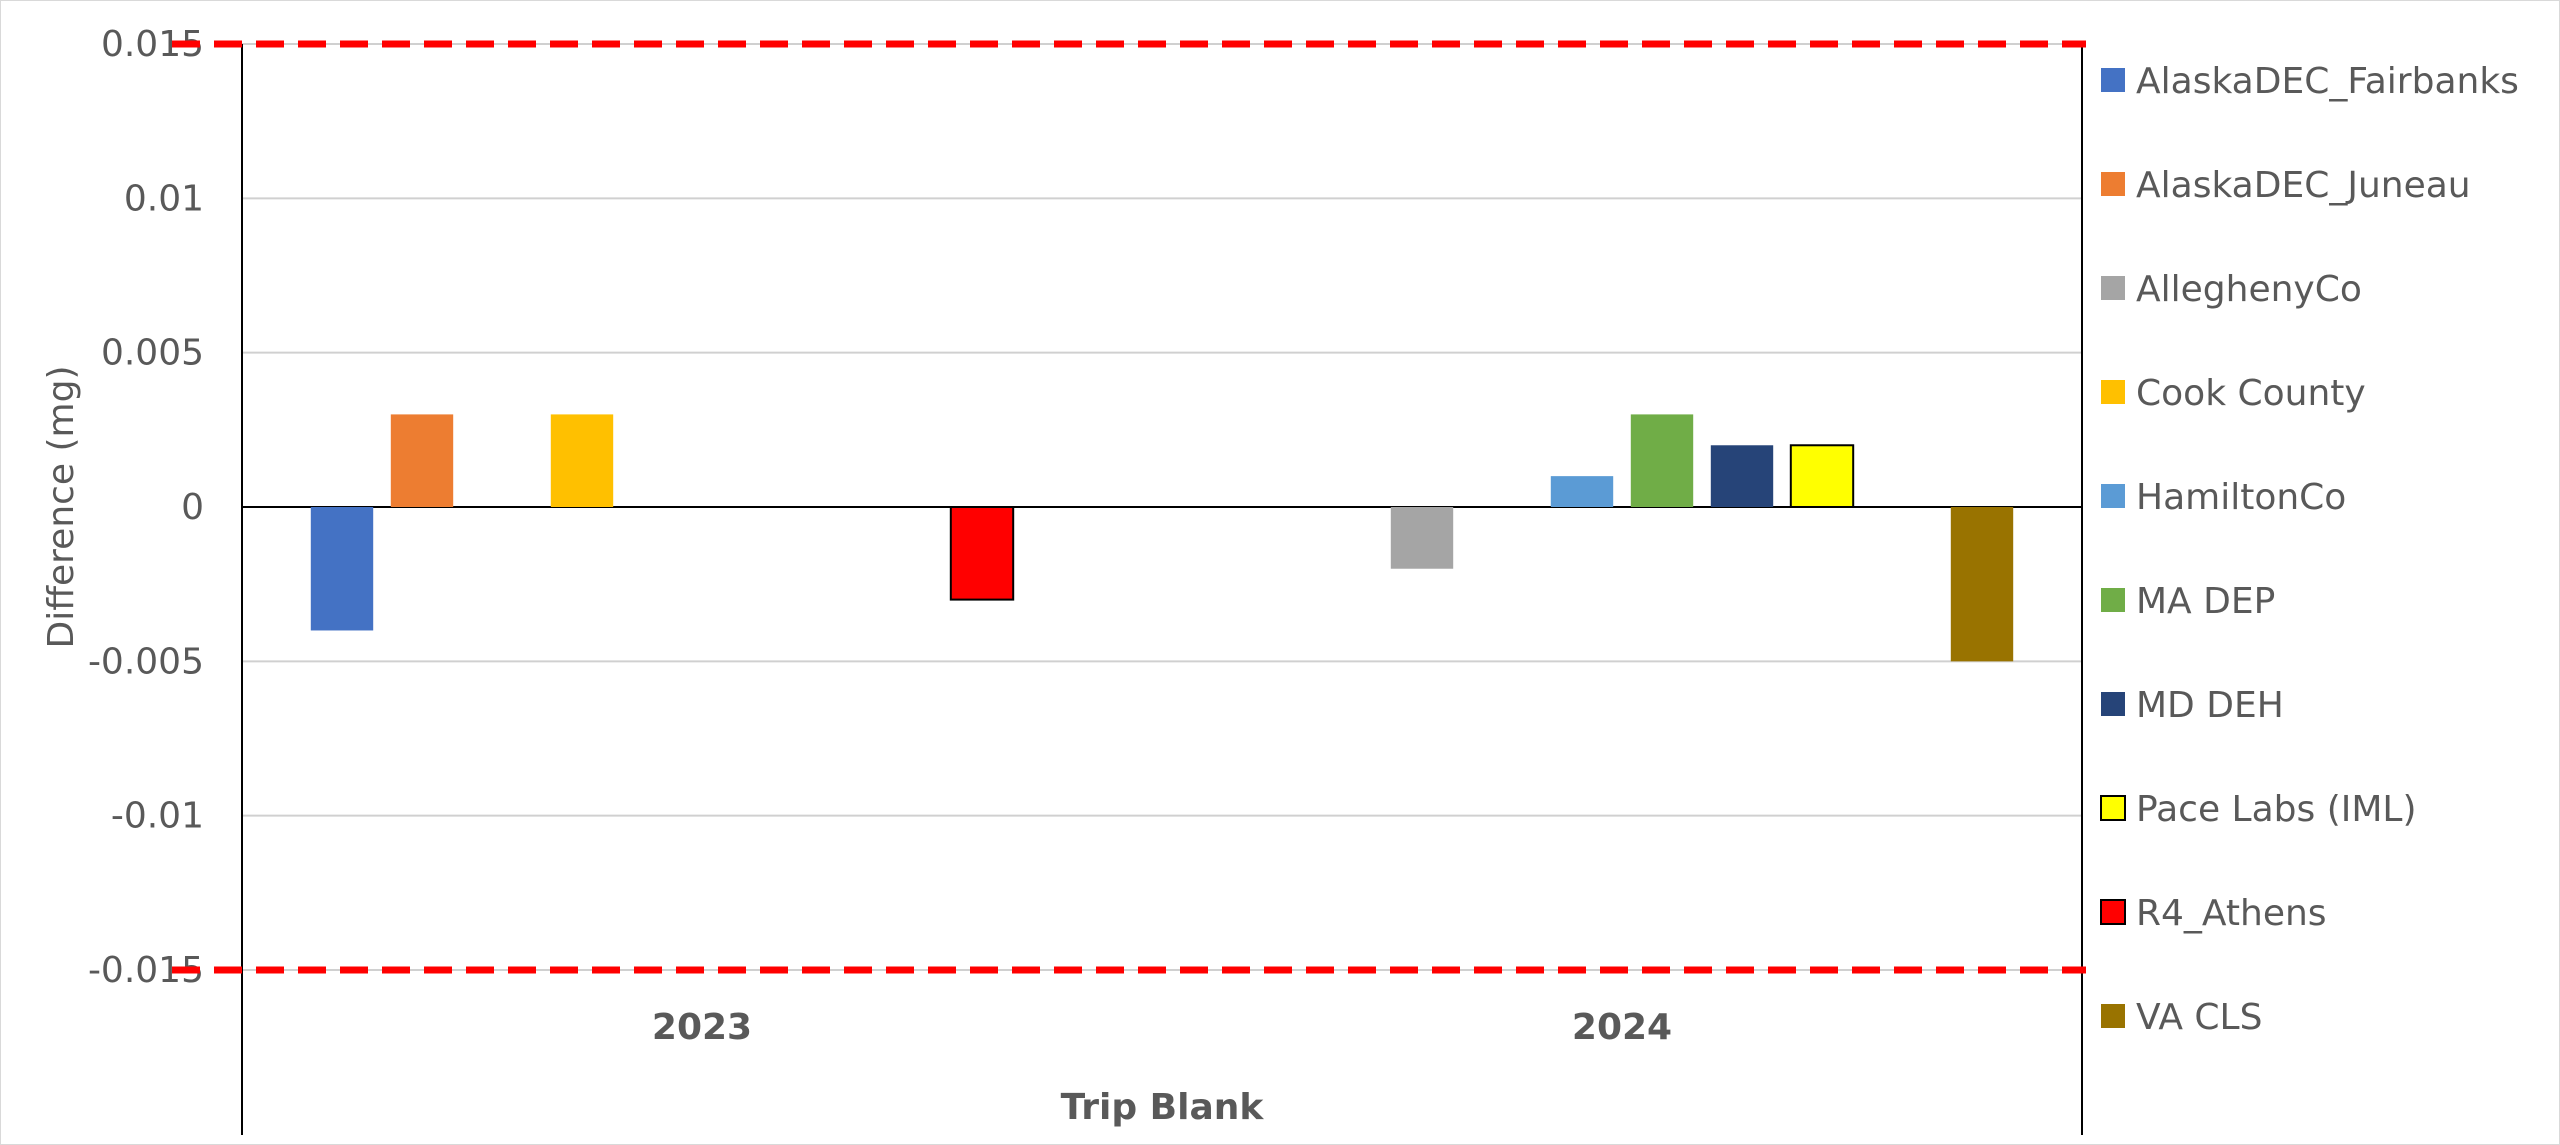 The width and height of the screenshot is (2560, 1145). I want to click on x-axis-title: Trip Blank, so click(1163, 1107).